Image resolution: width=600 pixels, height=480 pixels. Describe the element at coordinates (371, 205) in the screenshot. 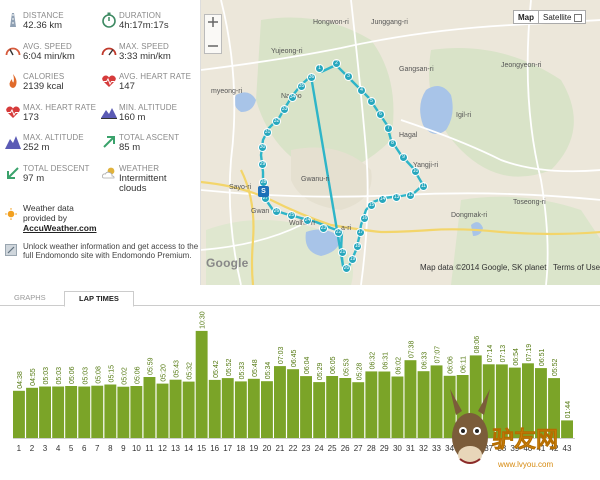

I see `lap-marker: 15` at that location.